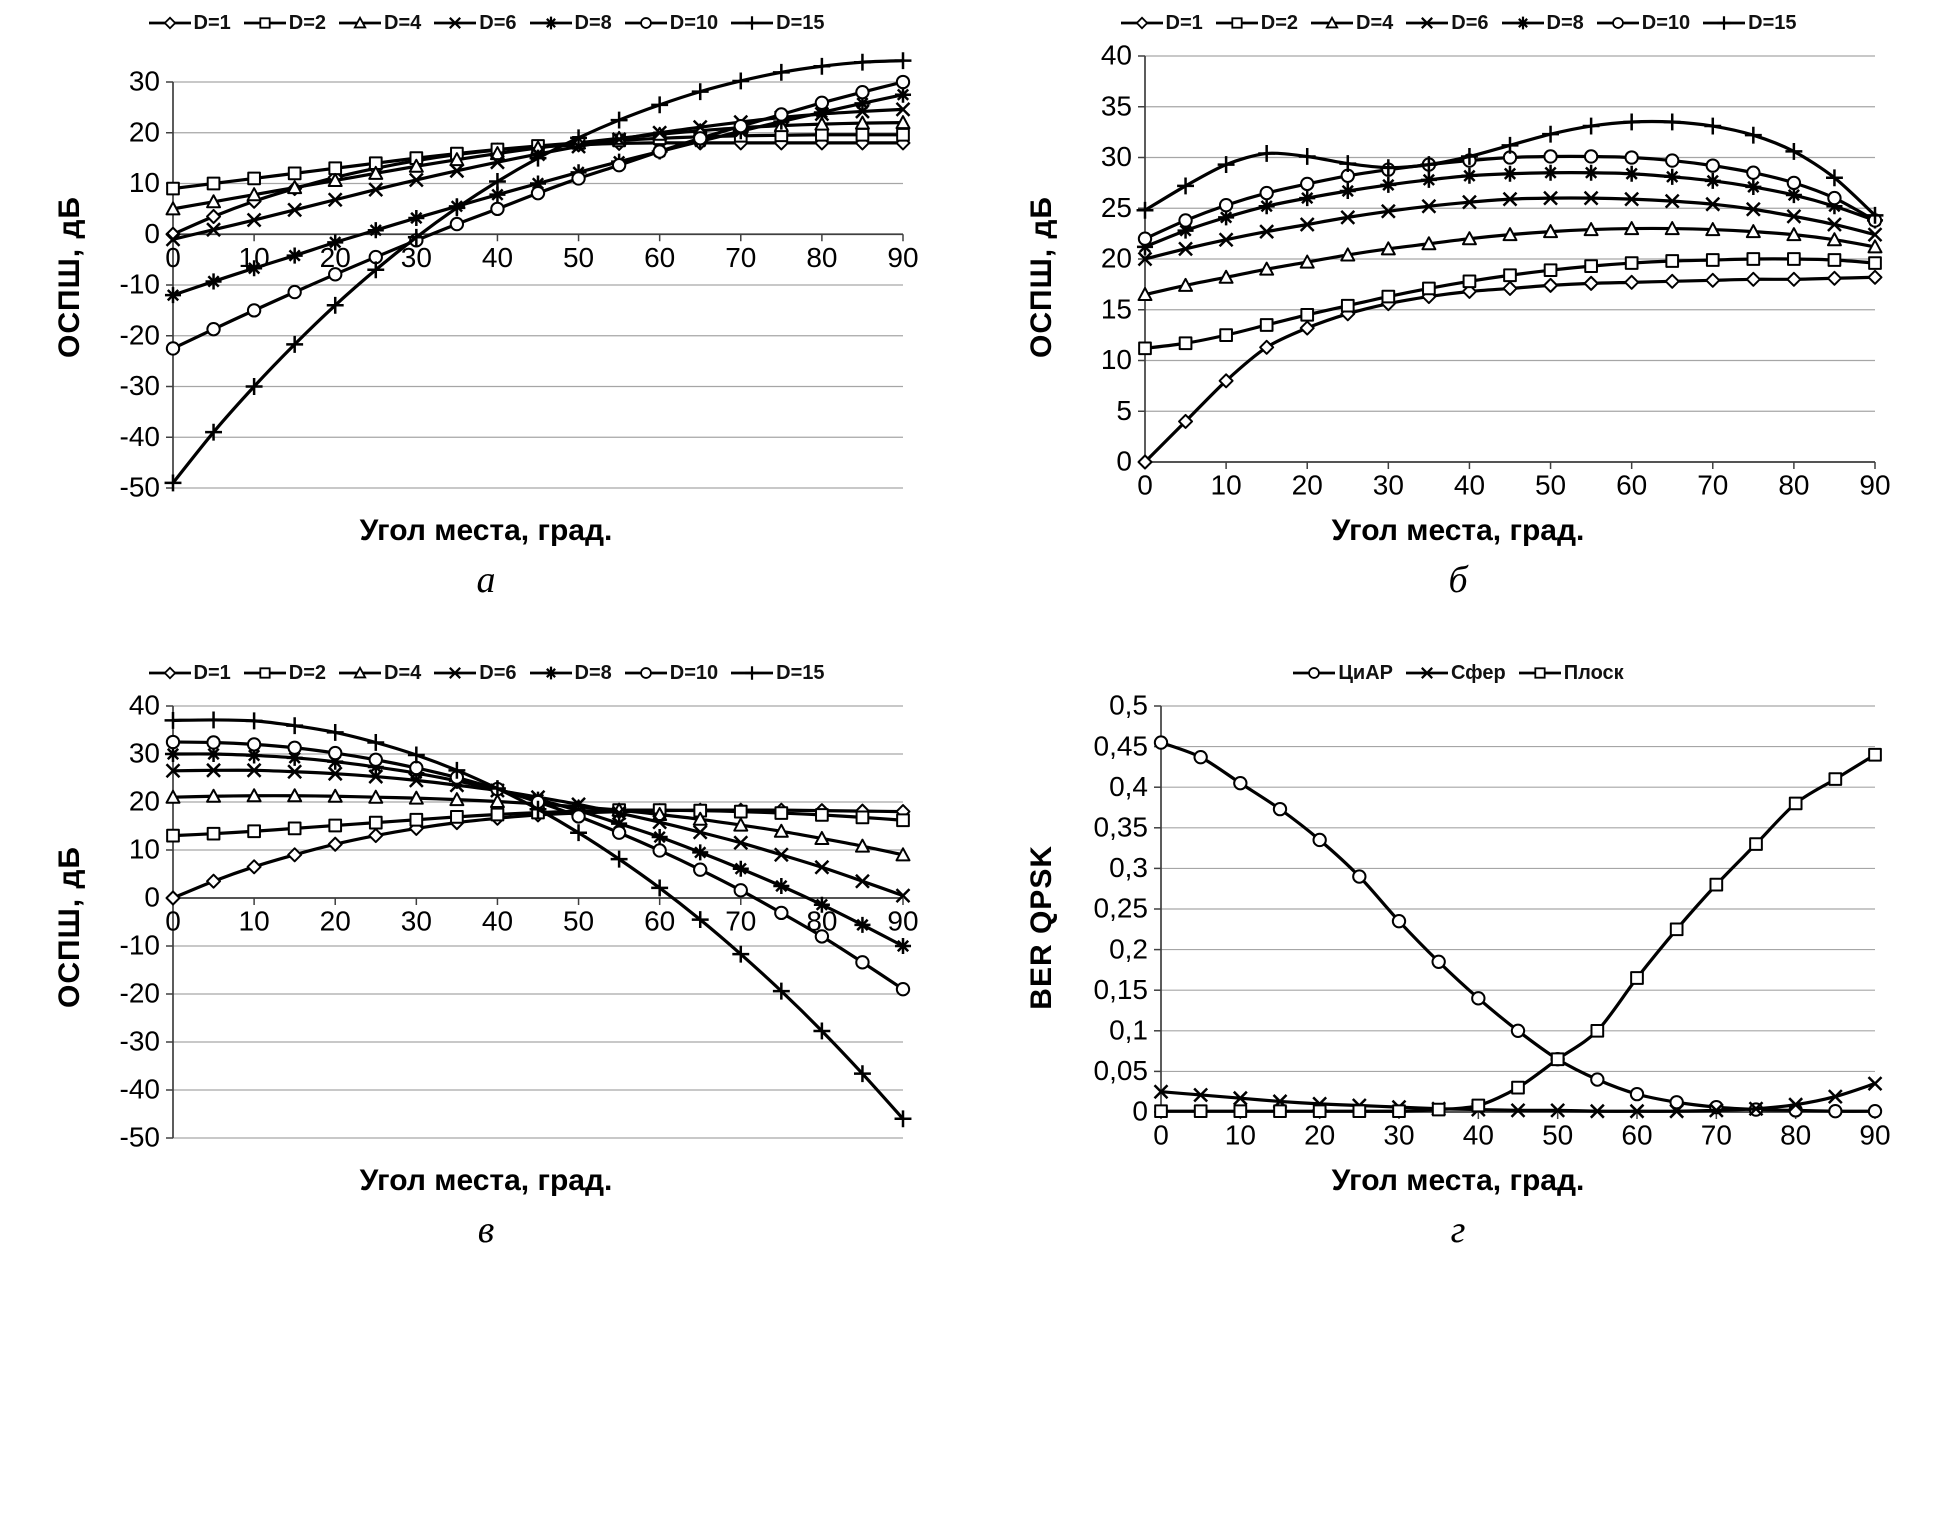  Describe the element at coordinates (1458, 1230) in the screenshot. I see `subplot-caption: г` at that location.